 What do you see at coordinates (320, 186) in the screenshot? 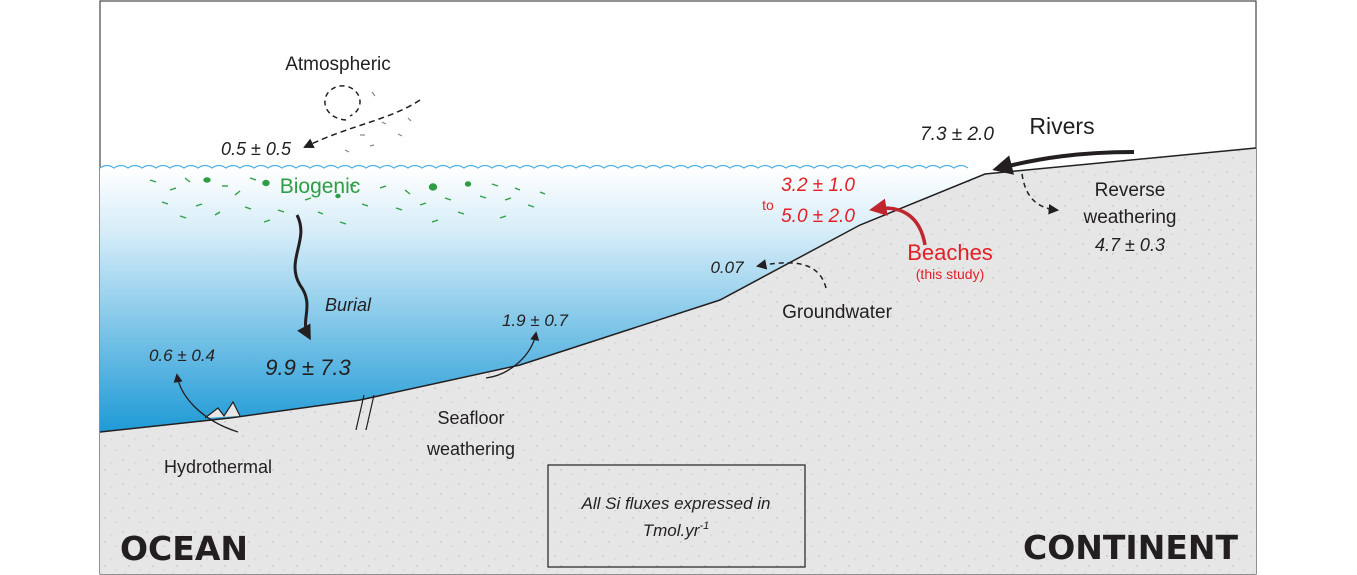
I see `biogenic-label: Biogenic` at bounding box center [320, 186].